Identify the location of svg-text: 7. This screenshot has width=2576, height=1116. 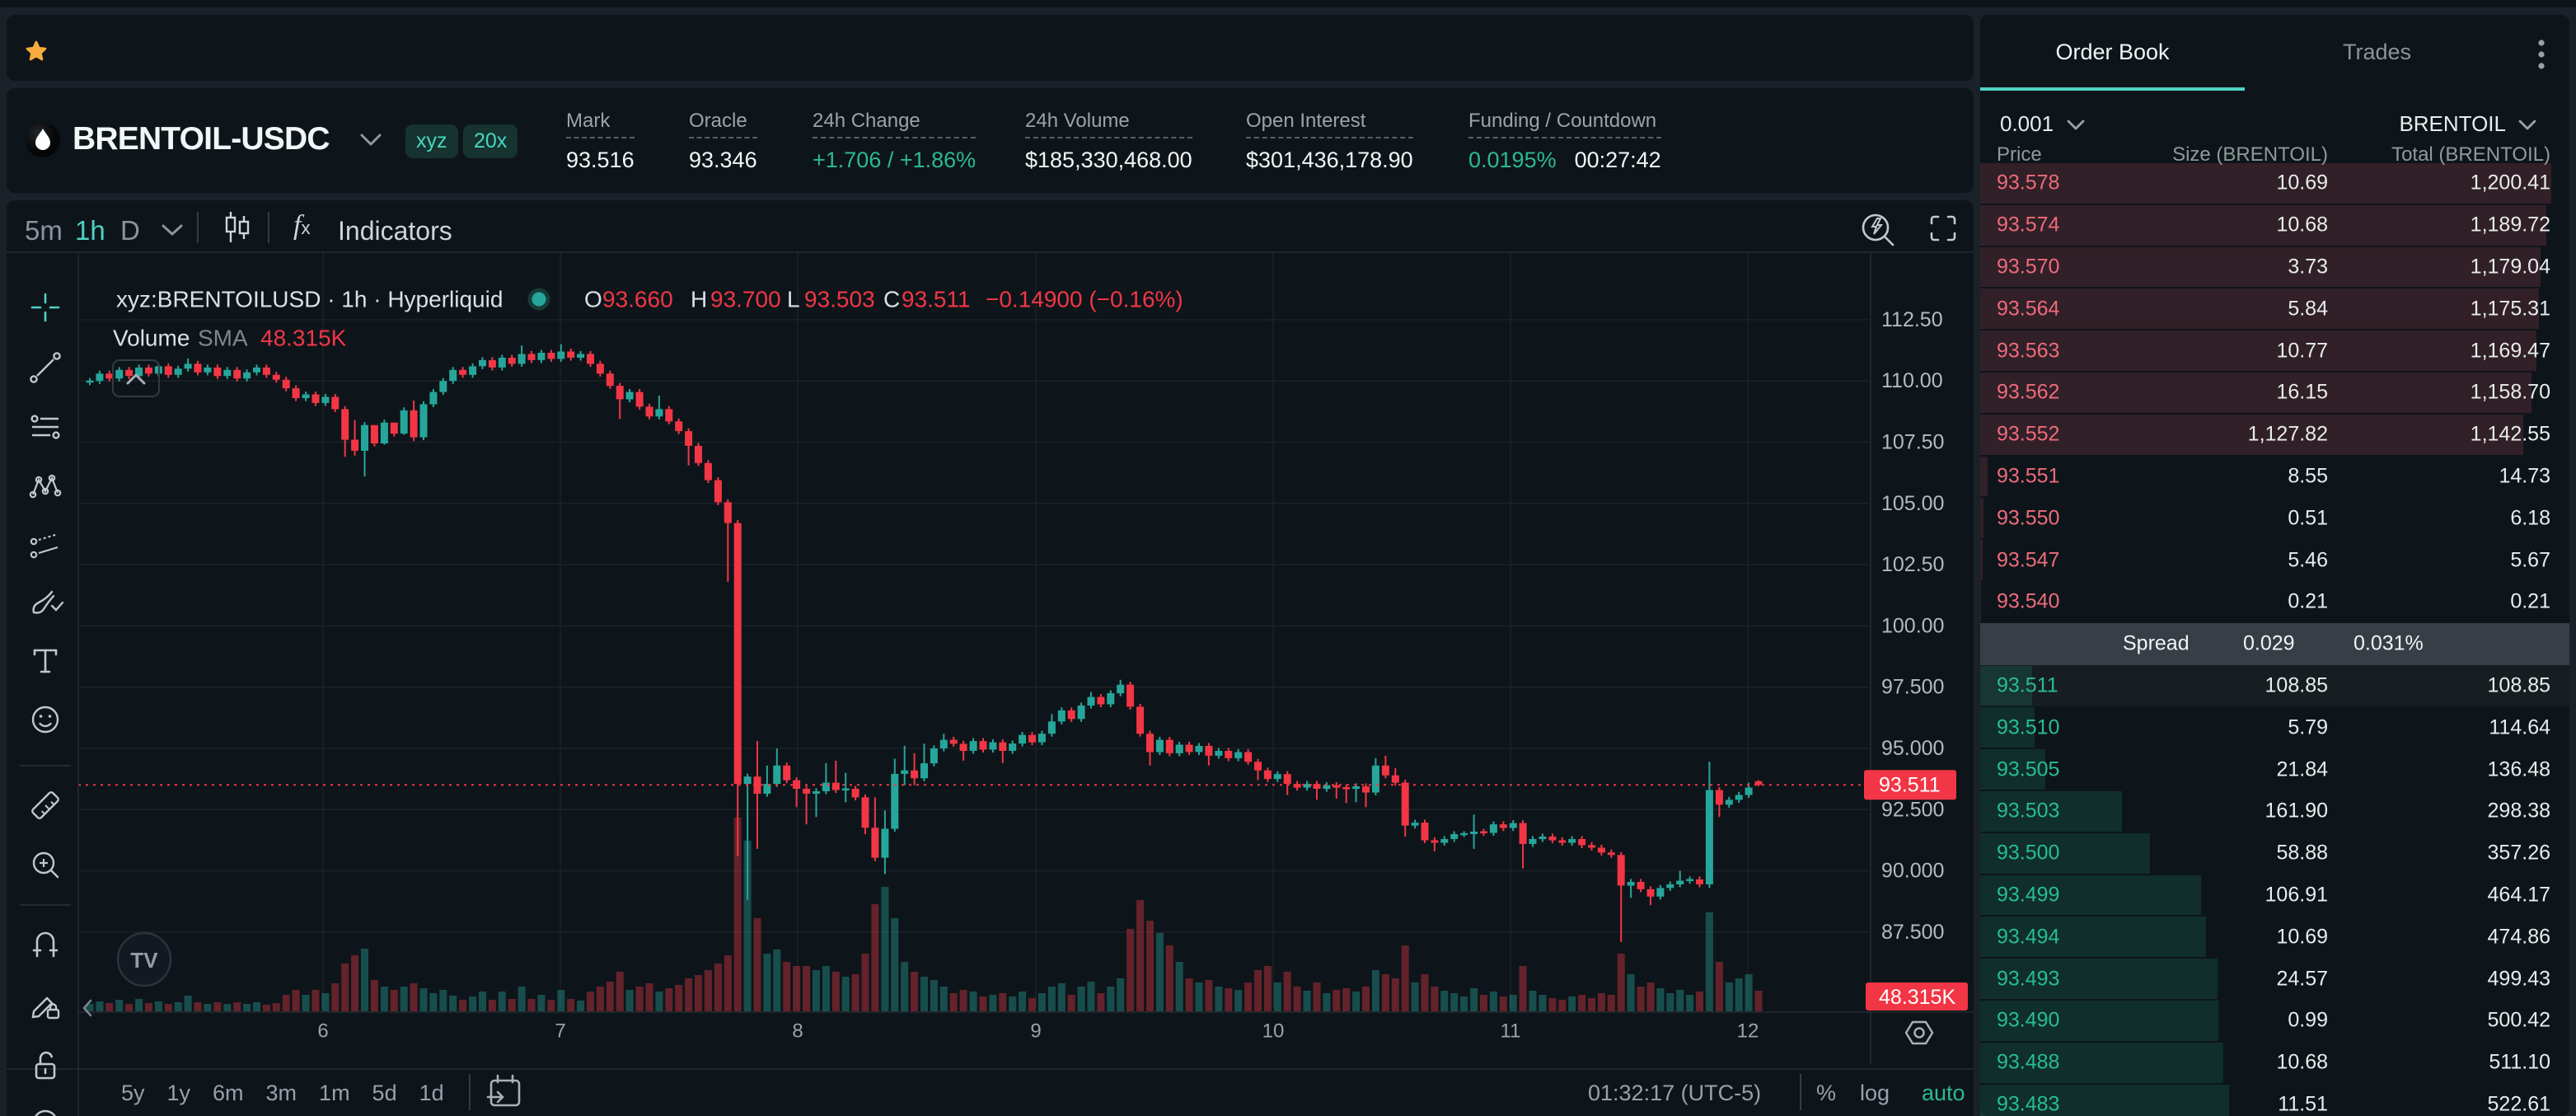
(560, 1031).